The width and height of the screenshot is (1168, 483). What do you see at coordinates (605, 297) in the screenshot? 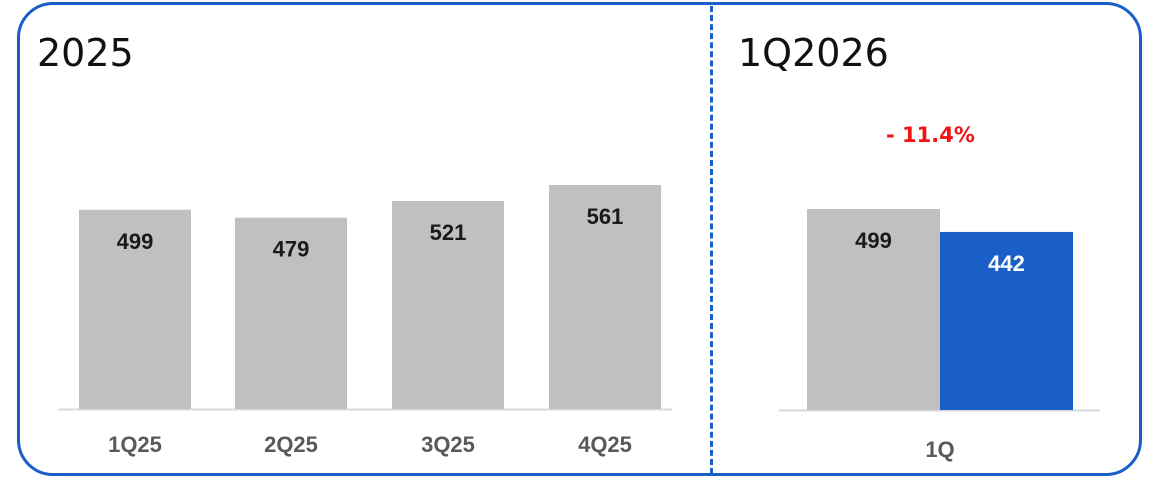
I see `bar-4q25` at bounding box center [605, 297].